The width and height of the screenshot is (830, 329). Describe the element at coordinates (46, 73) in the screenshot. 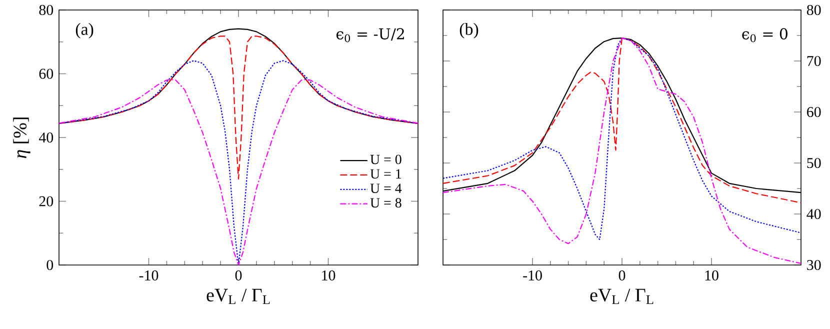

I see `y-tick-label: 60` at that location.